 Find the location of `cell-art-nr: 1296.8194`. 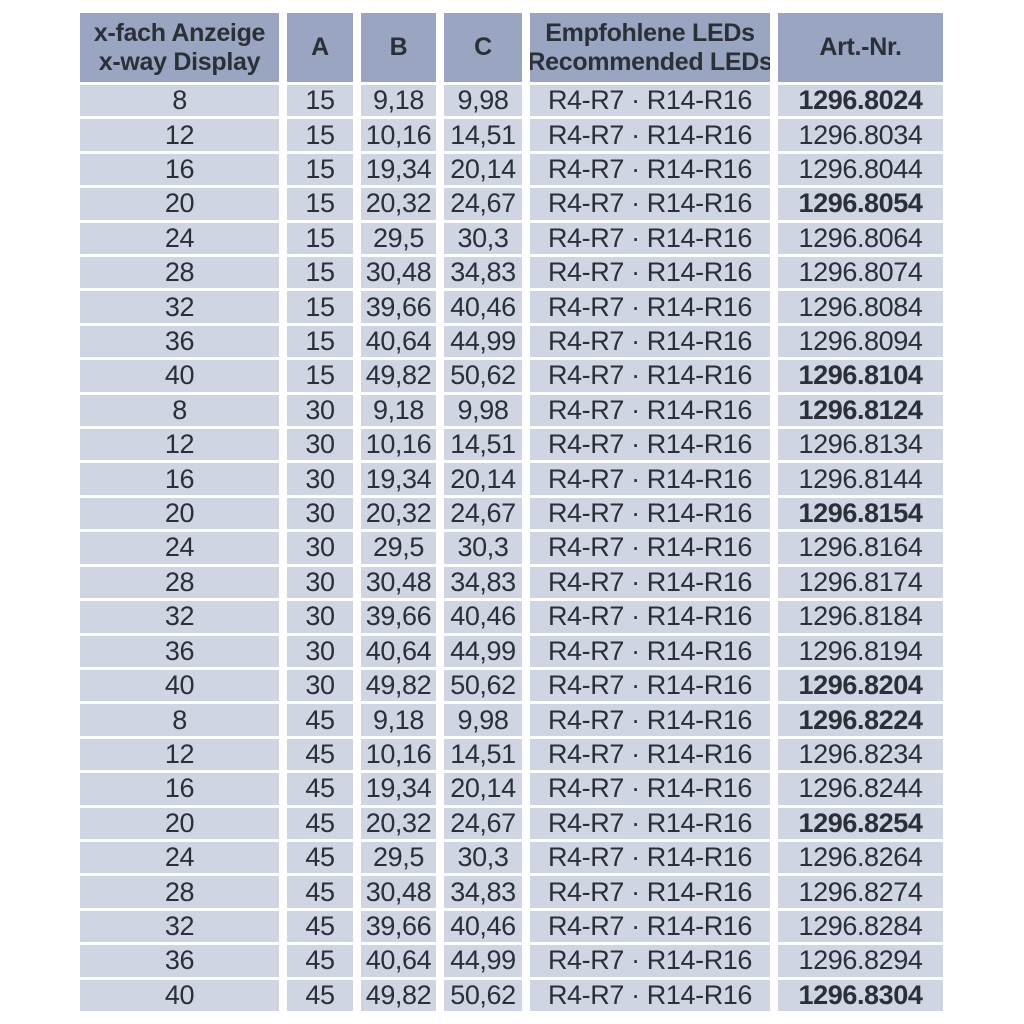

cell-art-nr: 1296.8194 is located at coordinates (860, 651).